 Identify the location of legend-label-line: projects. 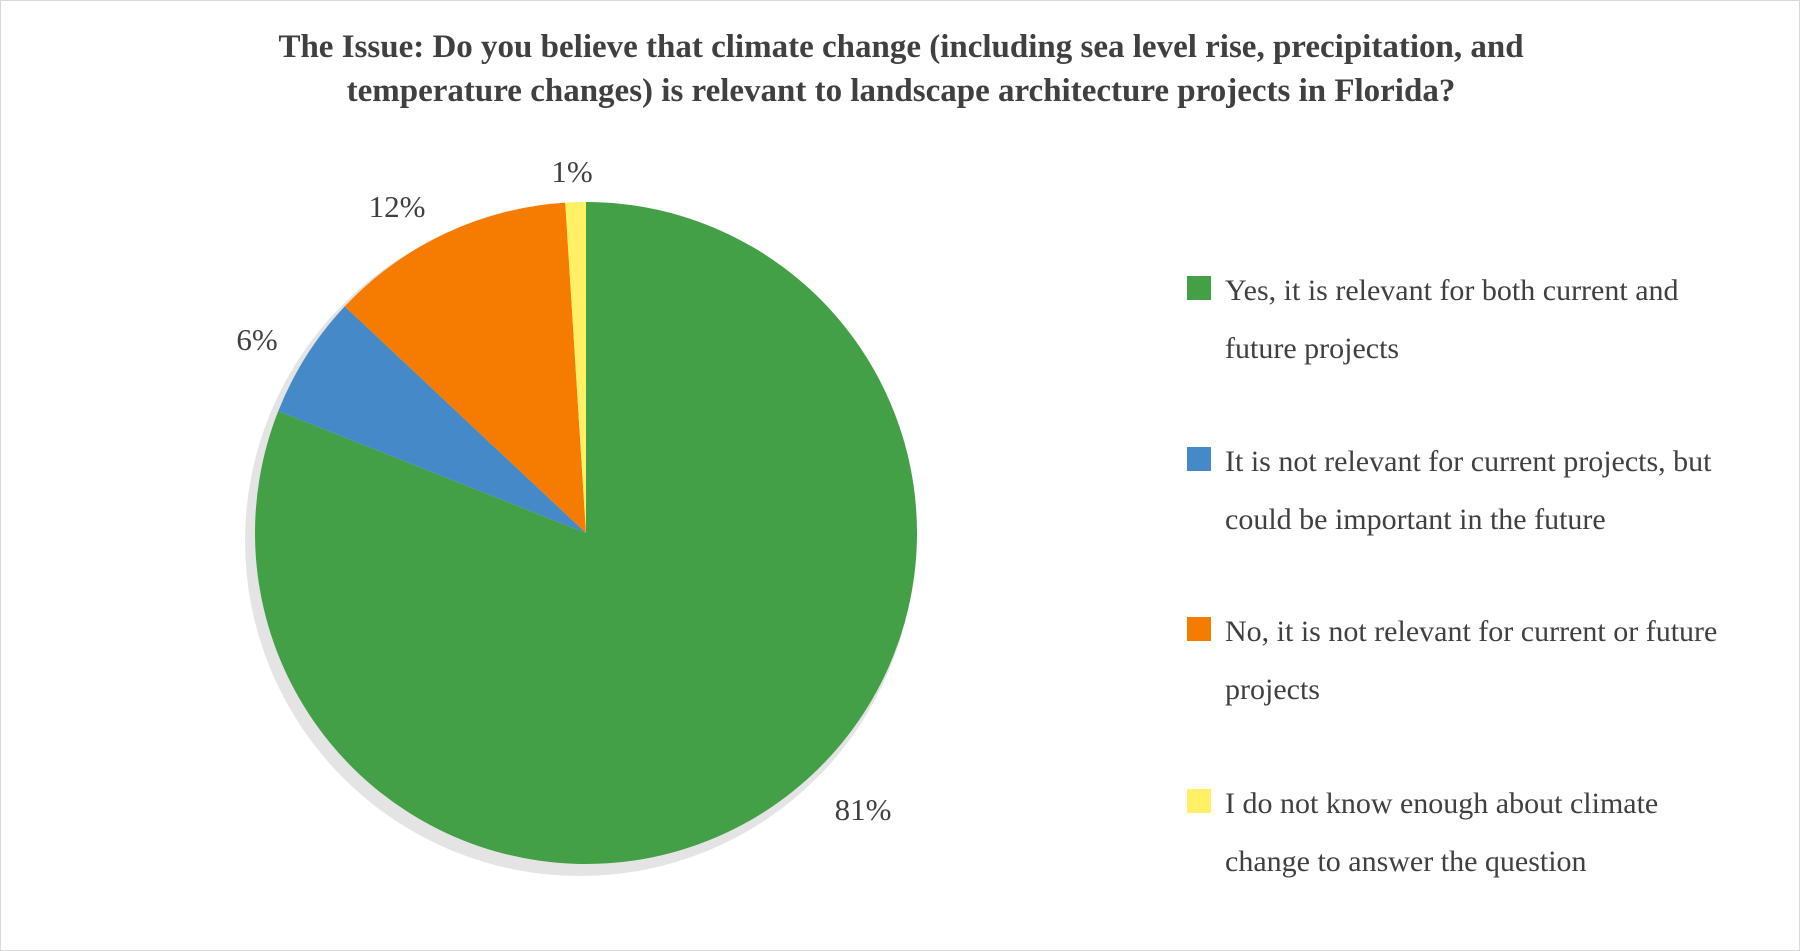
(1272, 689).